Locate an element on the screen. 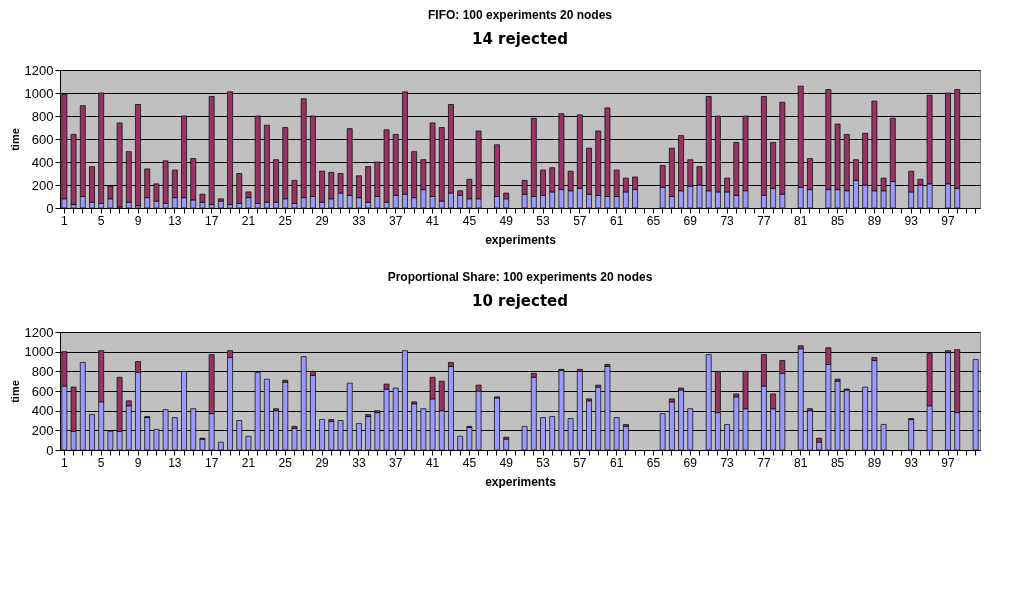  chart-subtitle: 10 rejected is located at coordinates (520, 301).